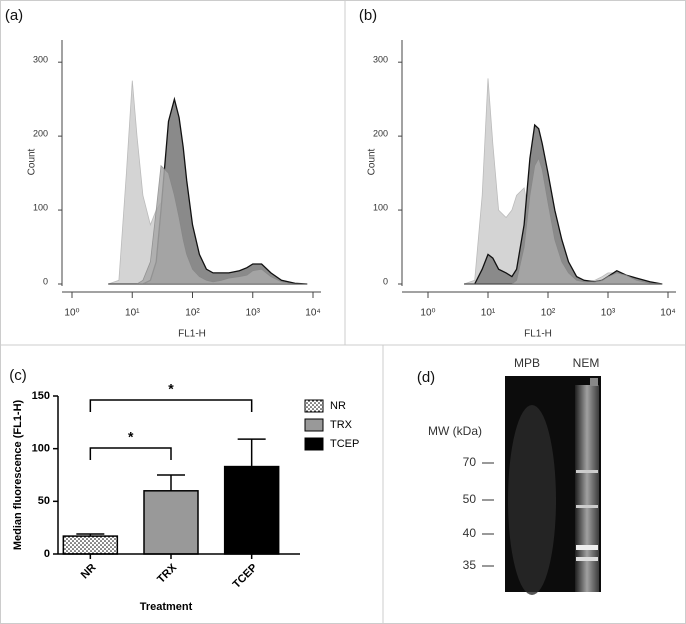 The height and width of the screenshot is (624, 686). Describe the element at coordinates (166, 607) in the screenshot. I see `x-axis-label: Treatment` at that location.